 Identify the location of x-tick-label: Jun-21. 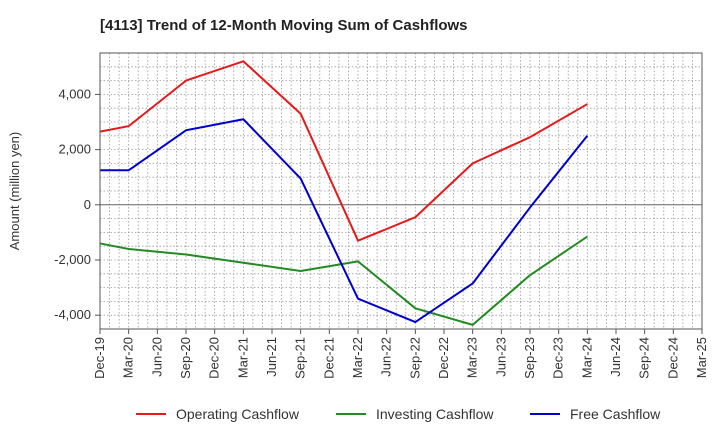
(271, 357).